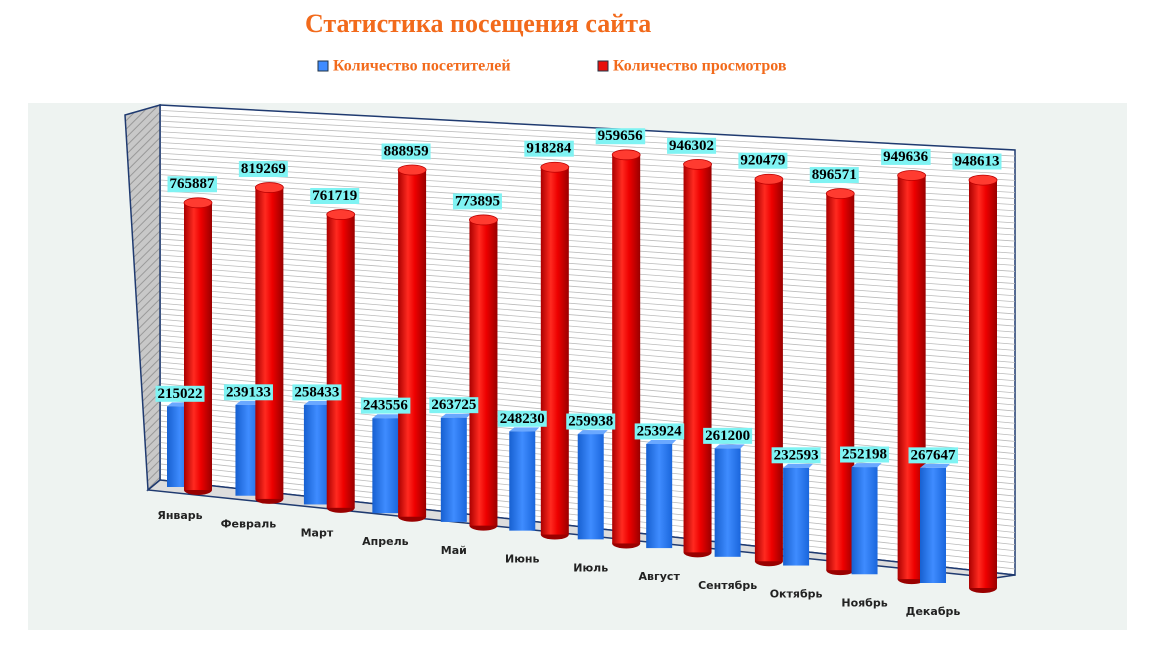 This screenshot has height=652, width=1153. I want to click on value-label: 232593, so click(796, 455).